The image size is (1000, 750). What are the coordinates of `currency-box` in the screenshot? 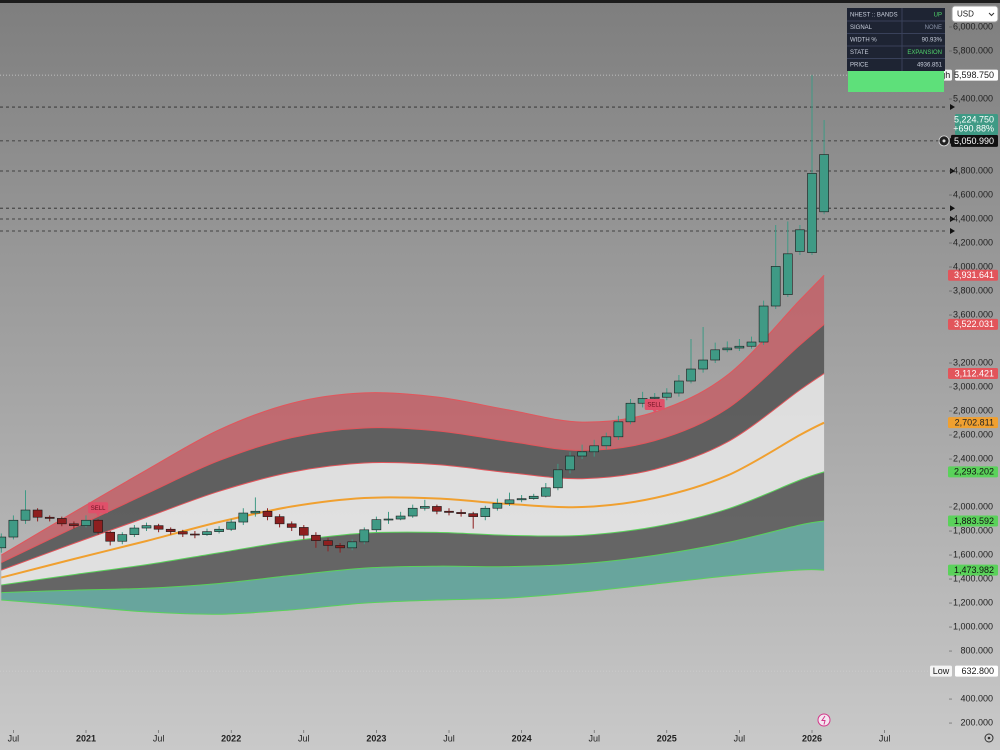 It's located at (975, 14).